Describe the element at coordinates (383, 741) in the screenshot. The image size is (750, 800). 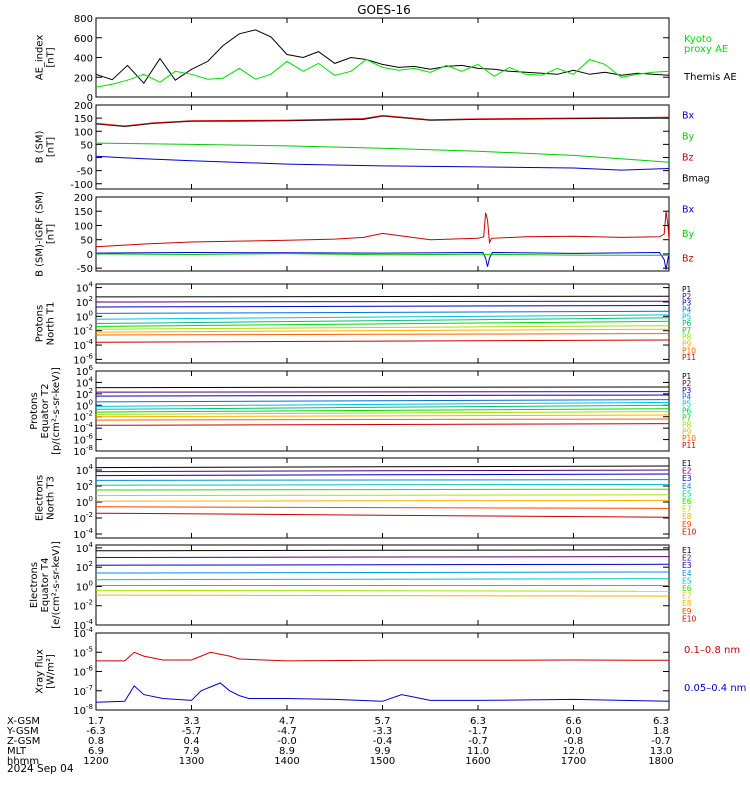
I see `footer-value: -0.4` at that location.